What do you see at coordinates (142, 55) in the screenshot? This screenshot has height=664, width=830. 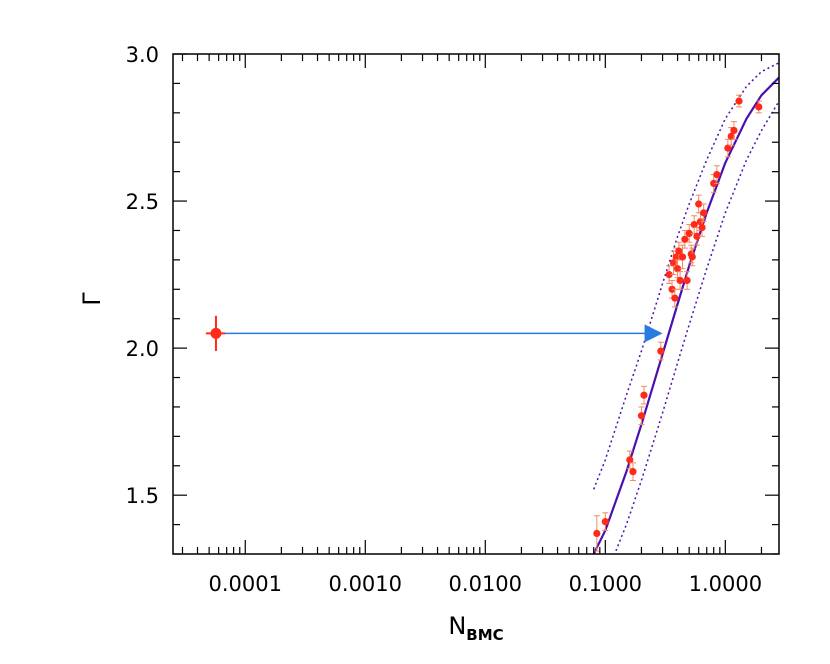 I see `y-tick-label: 3.0` at bounding box center [142, 55].